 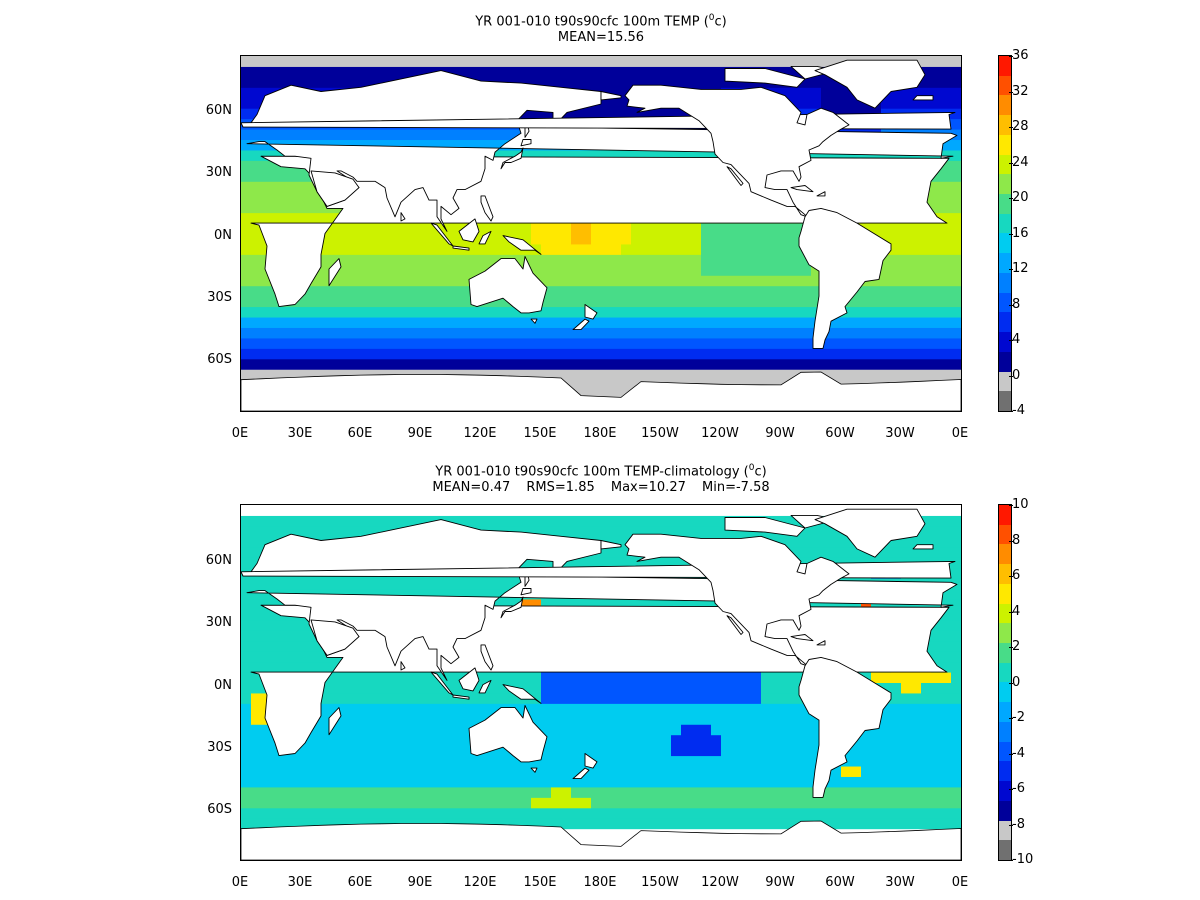 I want to click on lon-label: 30E, so click(x=300, y=433).